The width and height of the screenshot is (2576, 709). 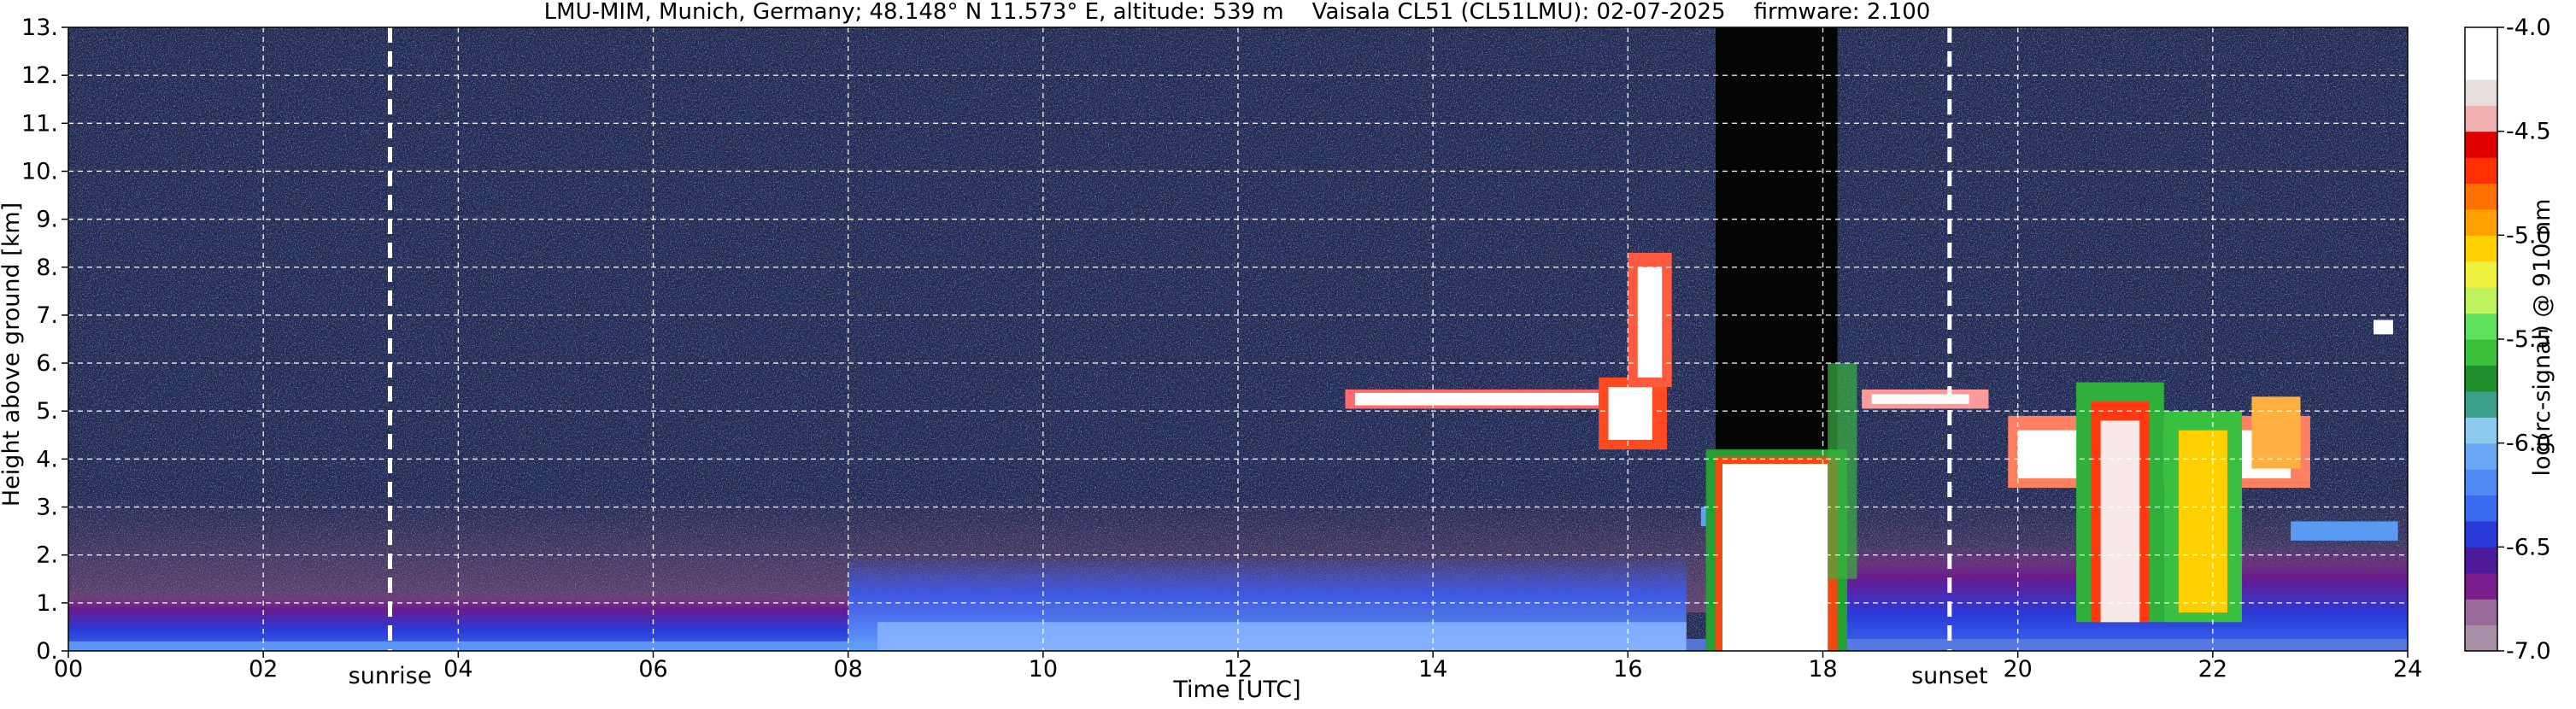 What do you see at coordinates (1476, 399) in the screenshot?
I see `cloud-layer-white` at bounding box center [1476, 399].